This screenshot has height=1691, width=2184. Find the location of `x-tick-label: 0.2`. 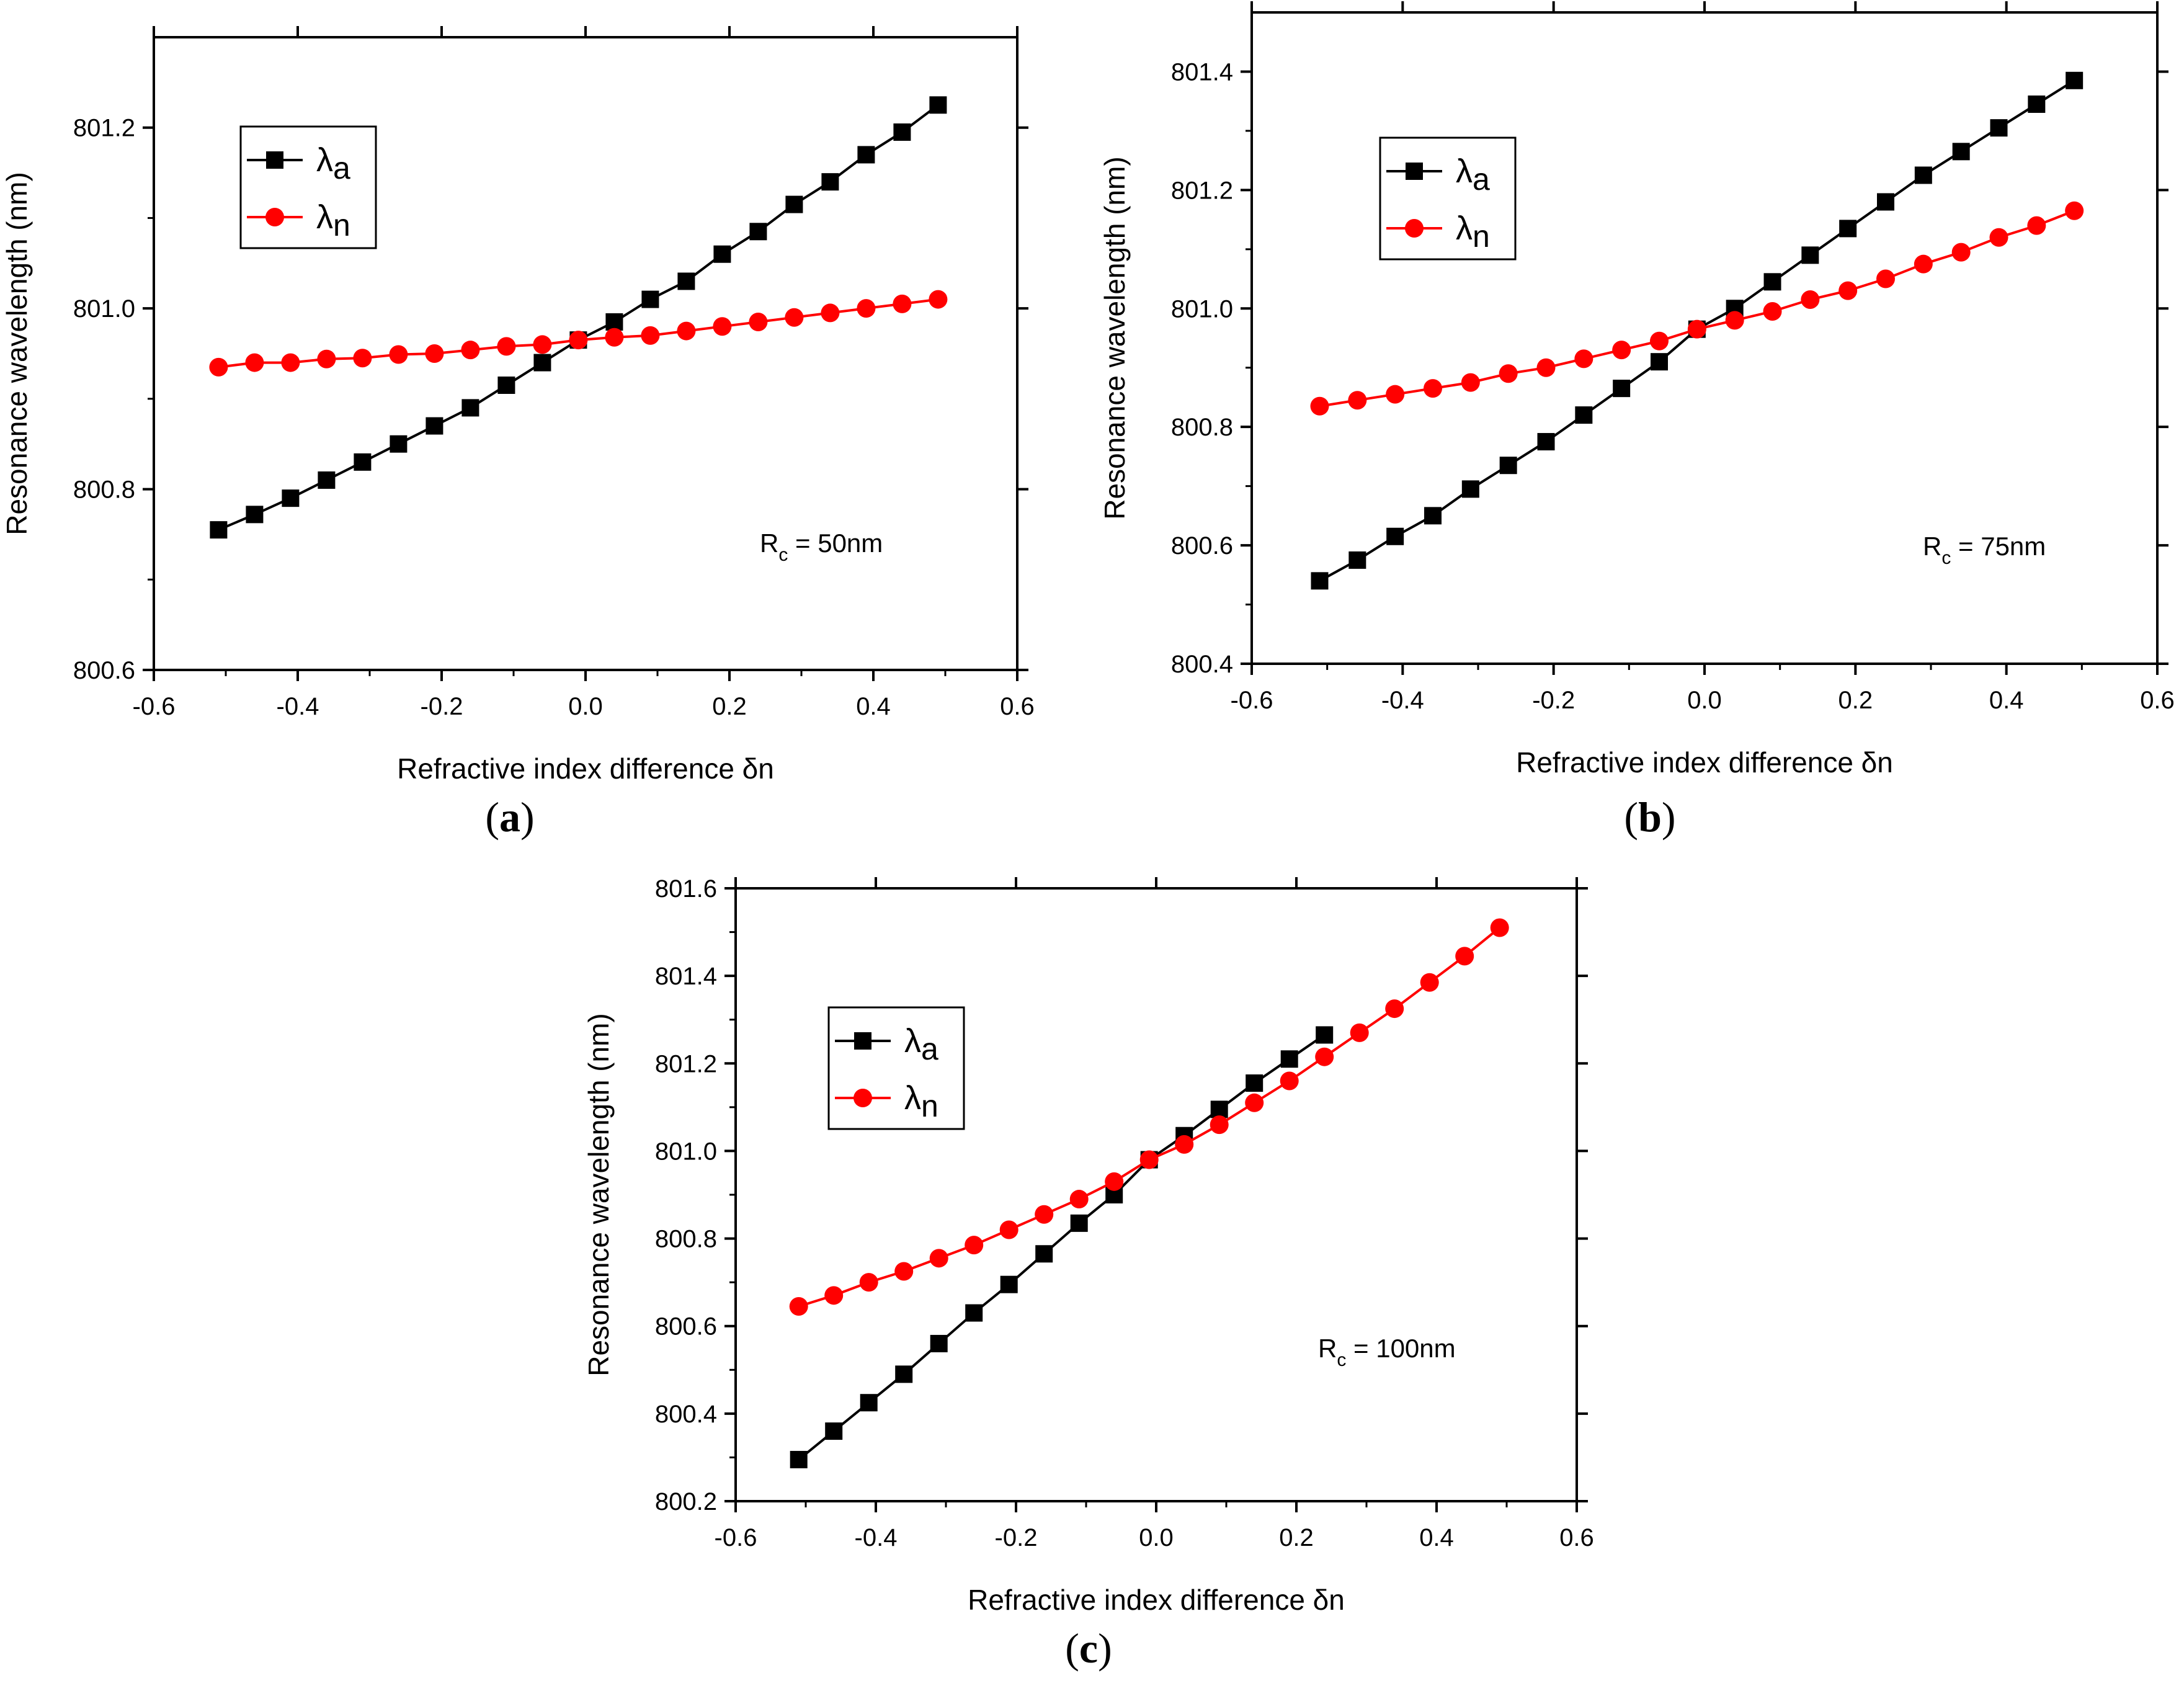

x-tick-label: 0.2 is located at coordinates (730, 706).